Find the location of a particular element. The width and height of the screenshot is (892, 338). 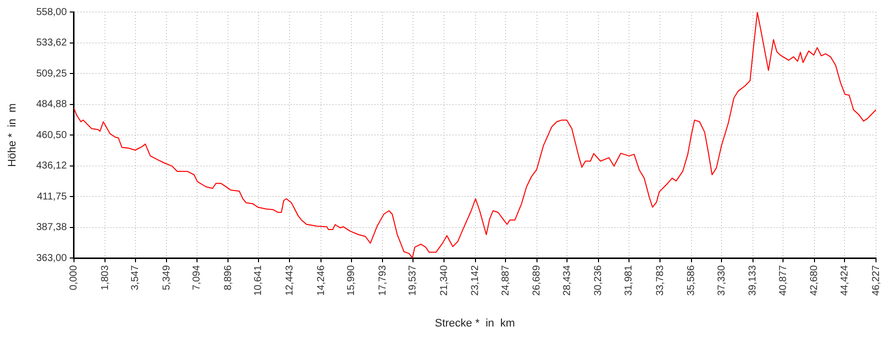

x-tick-label: 28,434 is located at coordinates (567, 280).